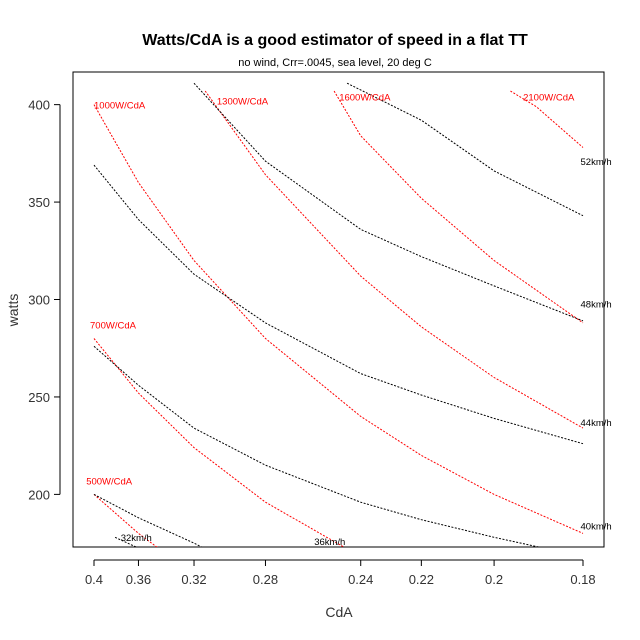  Describe the element at coordinates (335, 63) in the screenshot. I see `chart-subtitle: no wind, Crr=.0045, sea level, 20 deg C` at that location.